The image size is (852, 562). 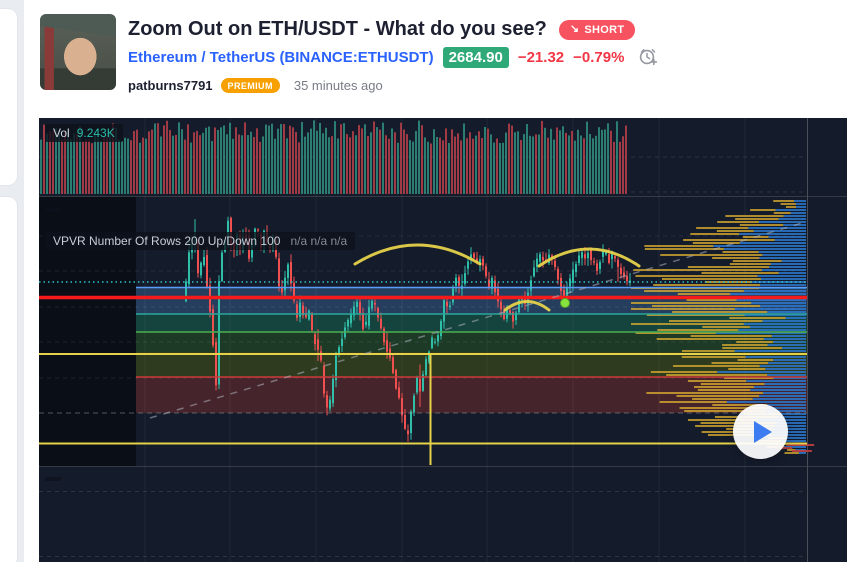 I want to click on last-price-badge: 2684.90, so click(x=475, y=57).